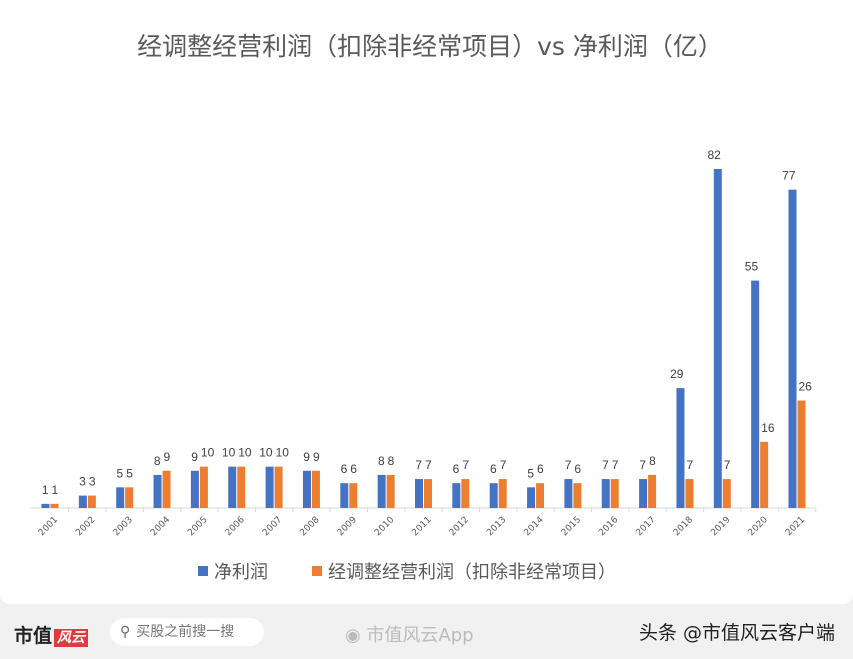  What do you see at coordinates (48, 526) in the screenshot?
I see `x-tick-label: 2001` at bounding box center [48, 526].